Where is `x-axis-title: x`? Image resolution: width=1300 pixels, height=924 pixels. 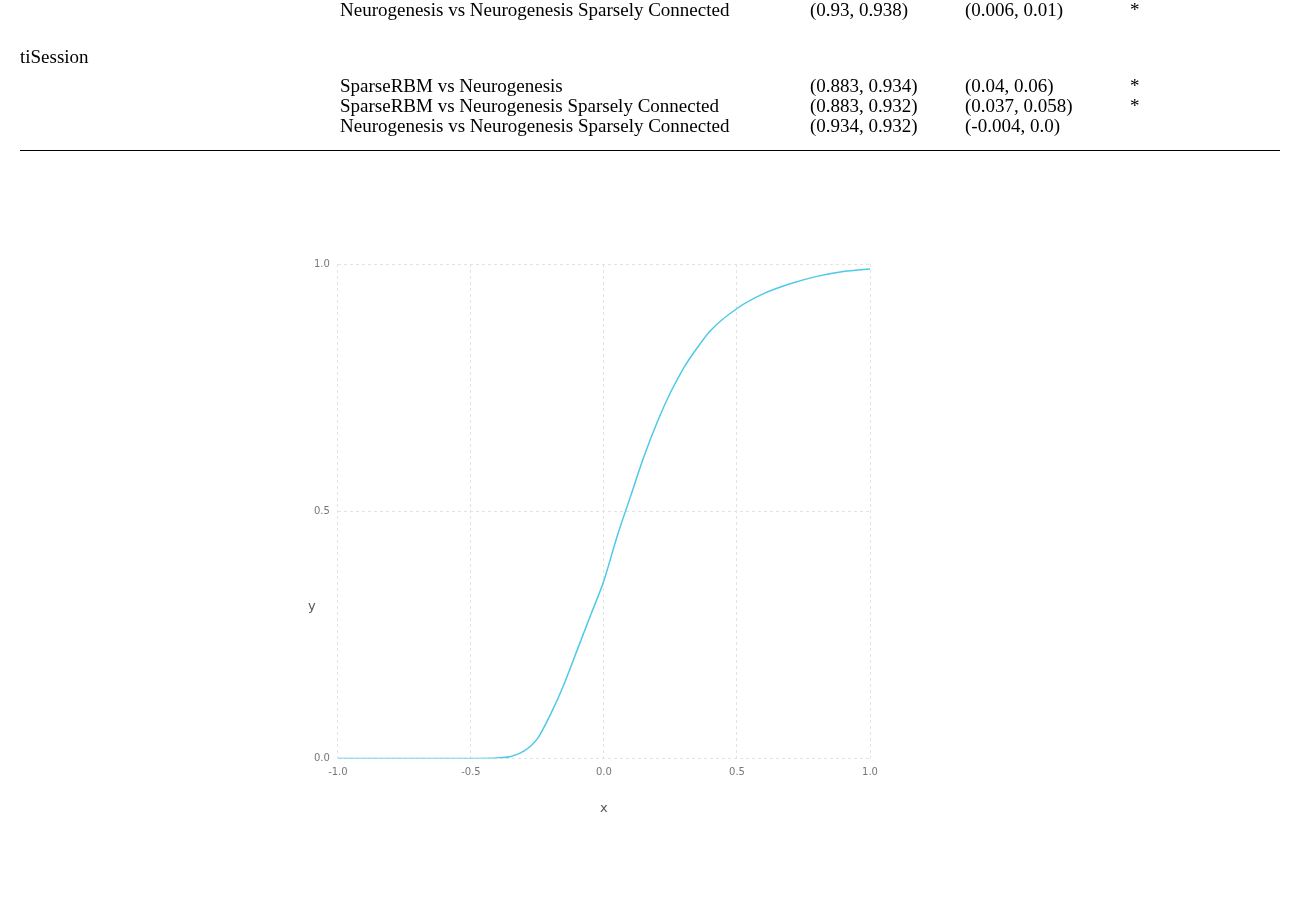 x-axis-title: x is located at coordinates (604, 807).